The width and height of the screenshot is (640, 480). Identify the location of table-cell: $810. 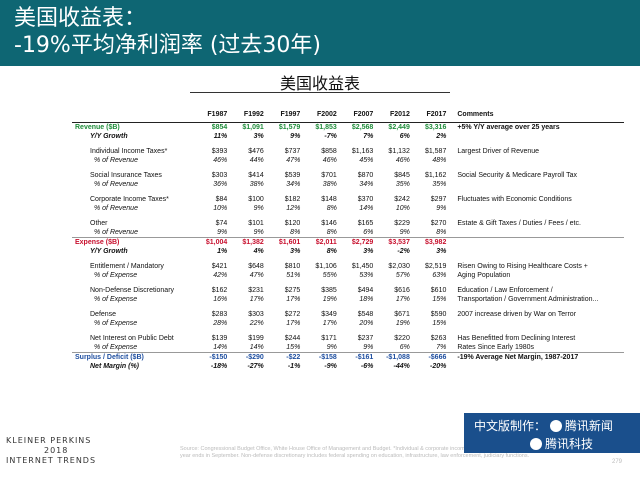
(292, 266).